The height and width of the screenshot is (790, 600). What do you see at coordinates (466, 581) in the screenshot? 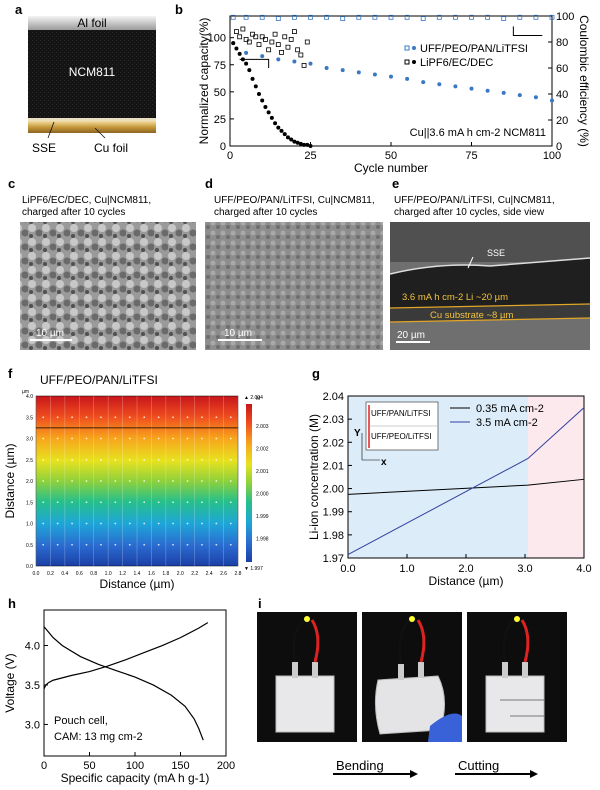
I see `x-axis-label-g: Distance (µm)` at bounding box center [466, 581].